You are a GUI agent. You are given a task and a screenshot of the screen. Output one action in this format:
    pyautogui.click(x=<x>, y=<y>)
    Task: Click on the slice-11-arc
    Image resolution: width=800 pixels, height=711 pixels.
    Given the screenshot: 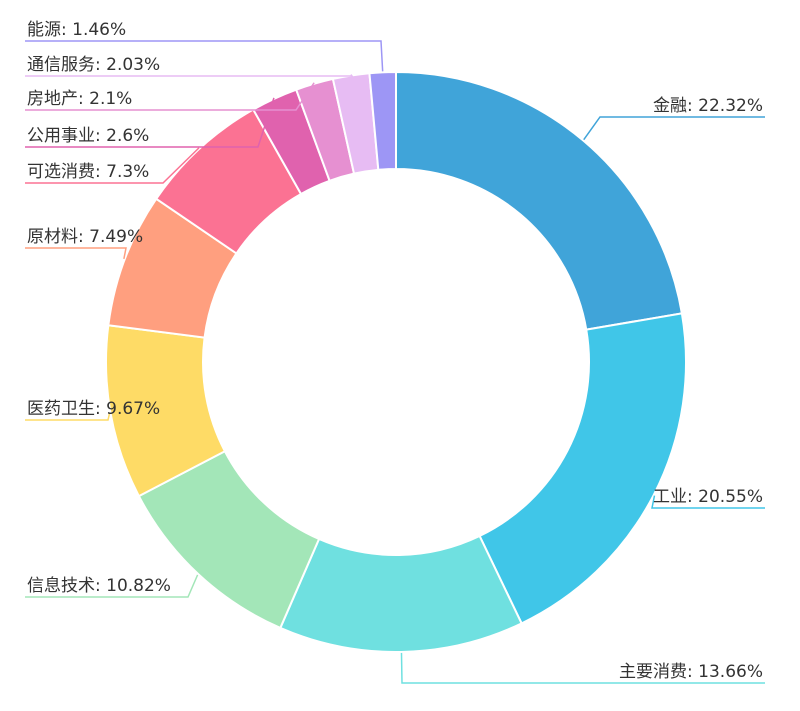 What is the action you would take?
    pyautogui.click(x=382, y=120)
    